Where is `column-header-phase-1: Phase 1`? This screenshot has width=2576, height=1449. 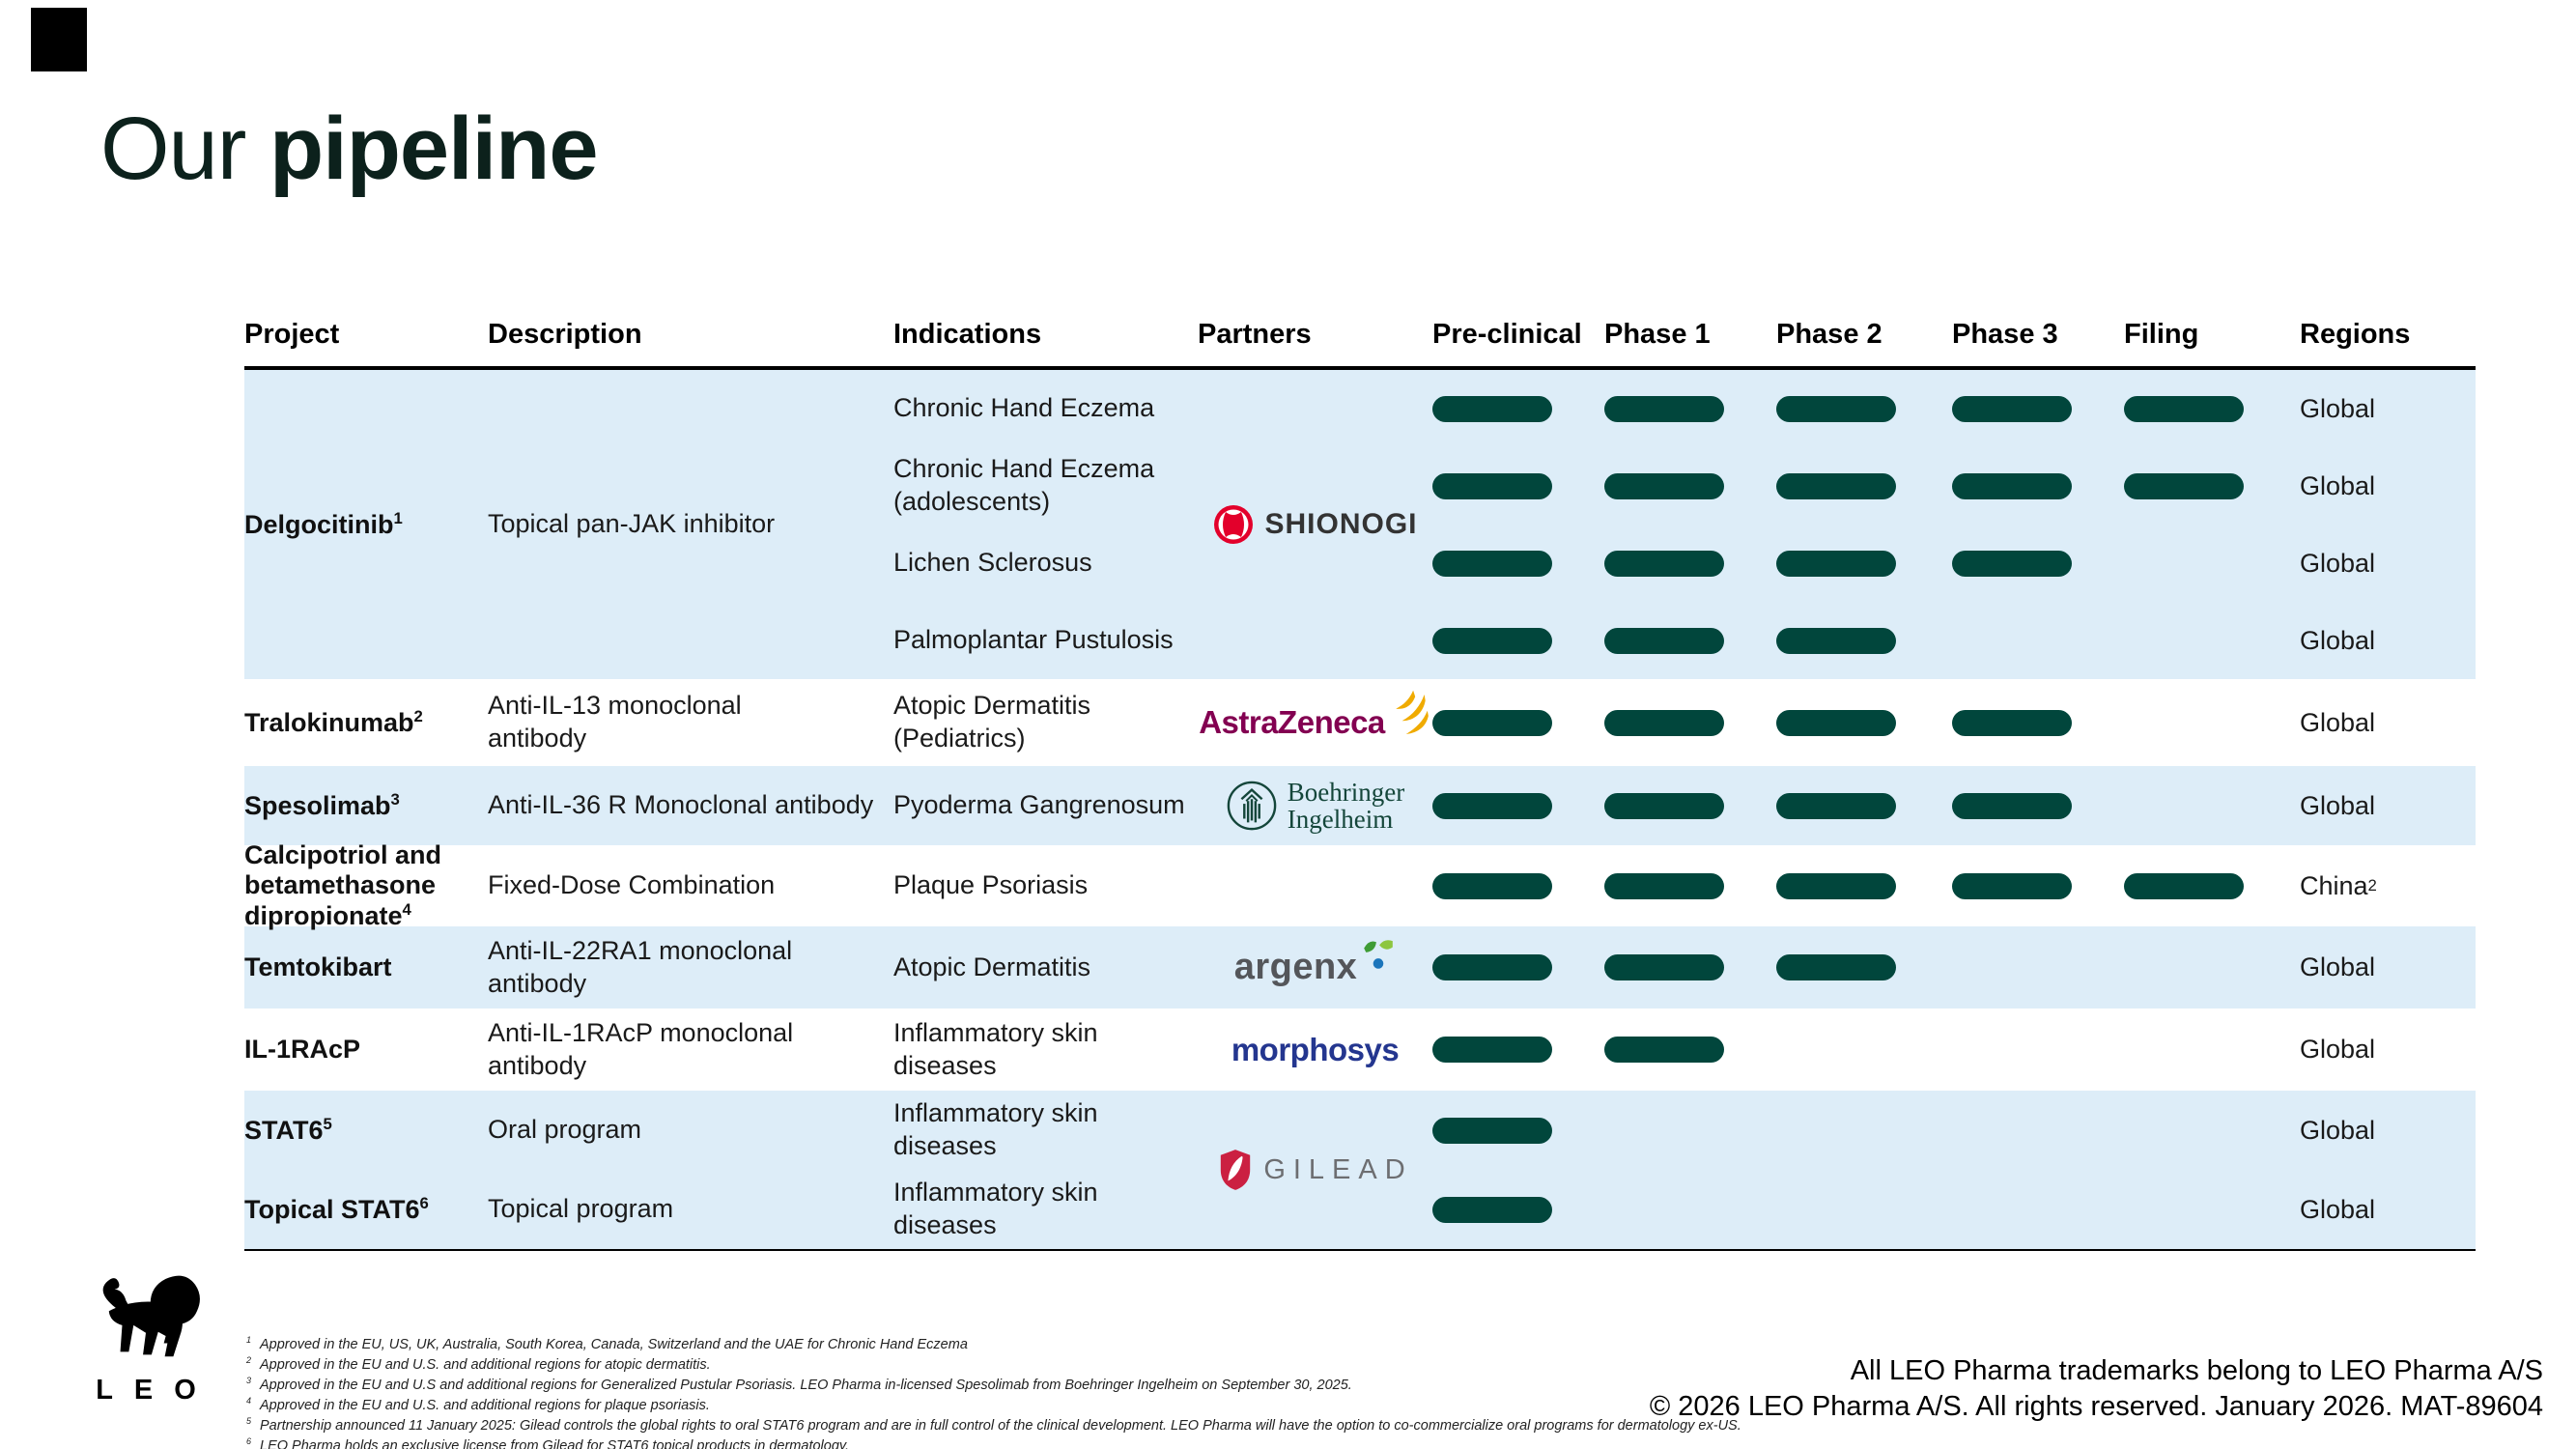
column-header-phase-1: Phase 1 is located at coordinates (1657, 334).